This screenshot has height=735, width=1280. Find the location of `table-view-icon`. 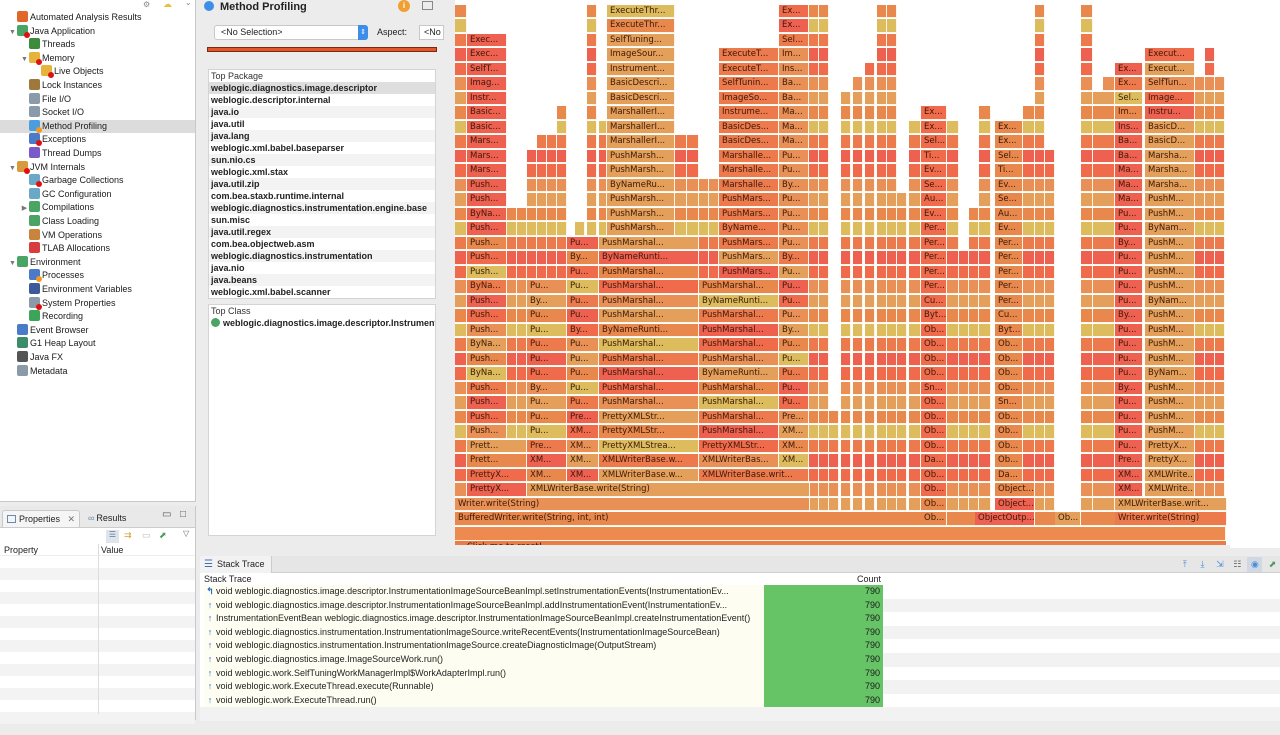

table-view-icon is located at coordinates (427, 5).